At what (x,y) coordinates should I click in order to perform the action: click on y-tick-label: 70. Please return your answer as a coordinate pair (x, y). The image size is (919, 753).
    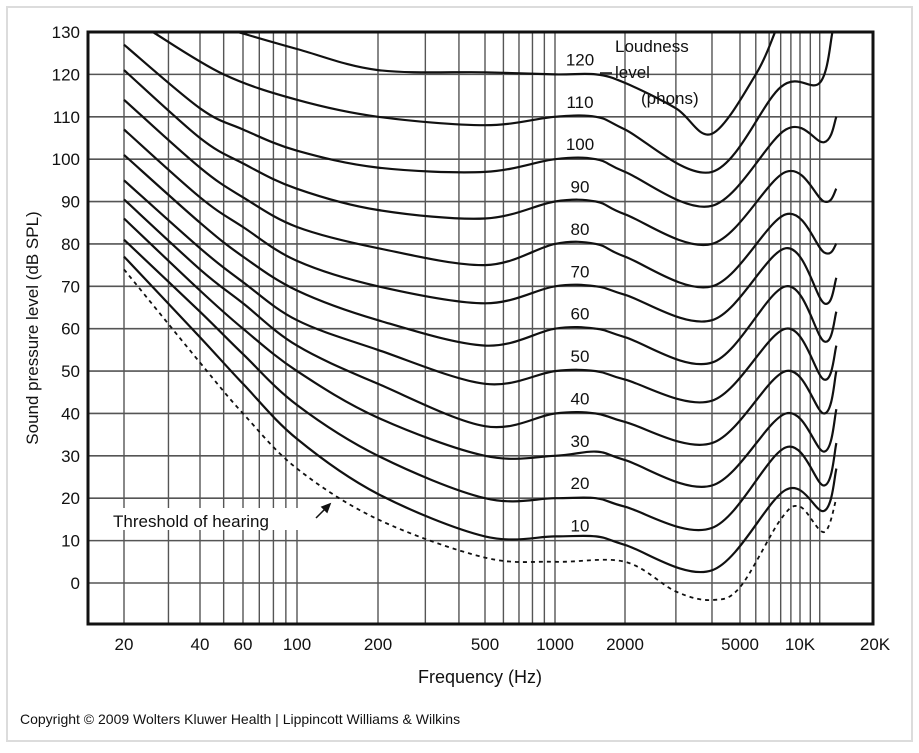
    Looking at the image, I should click on (70, 286).